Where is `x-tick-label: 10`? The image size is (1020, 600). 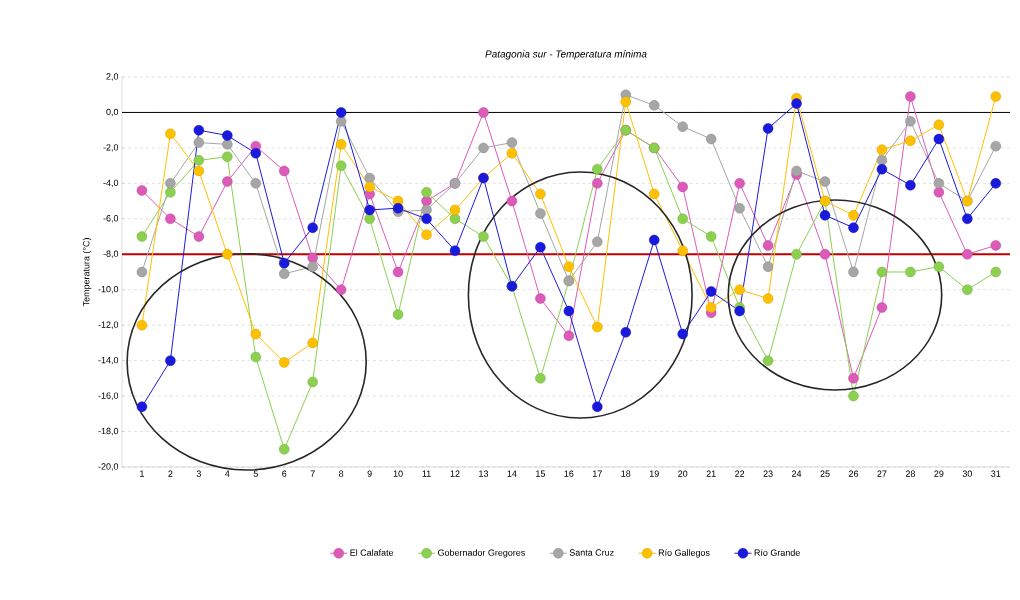 x-tick-label: 10 is located at coordinates (398, 473).